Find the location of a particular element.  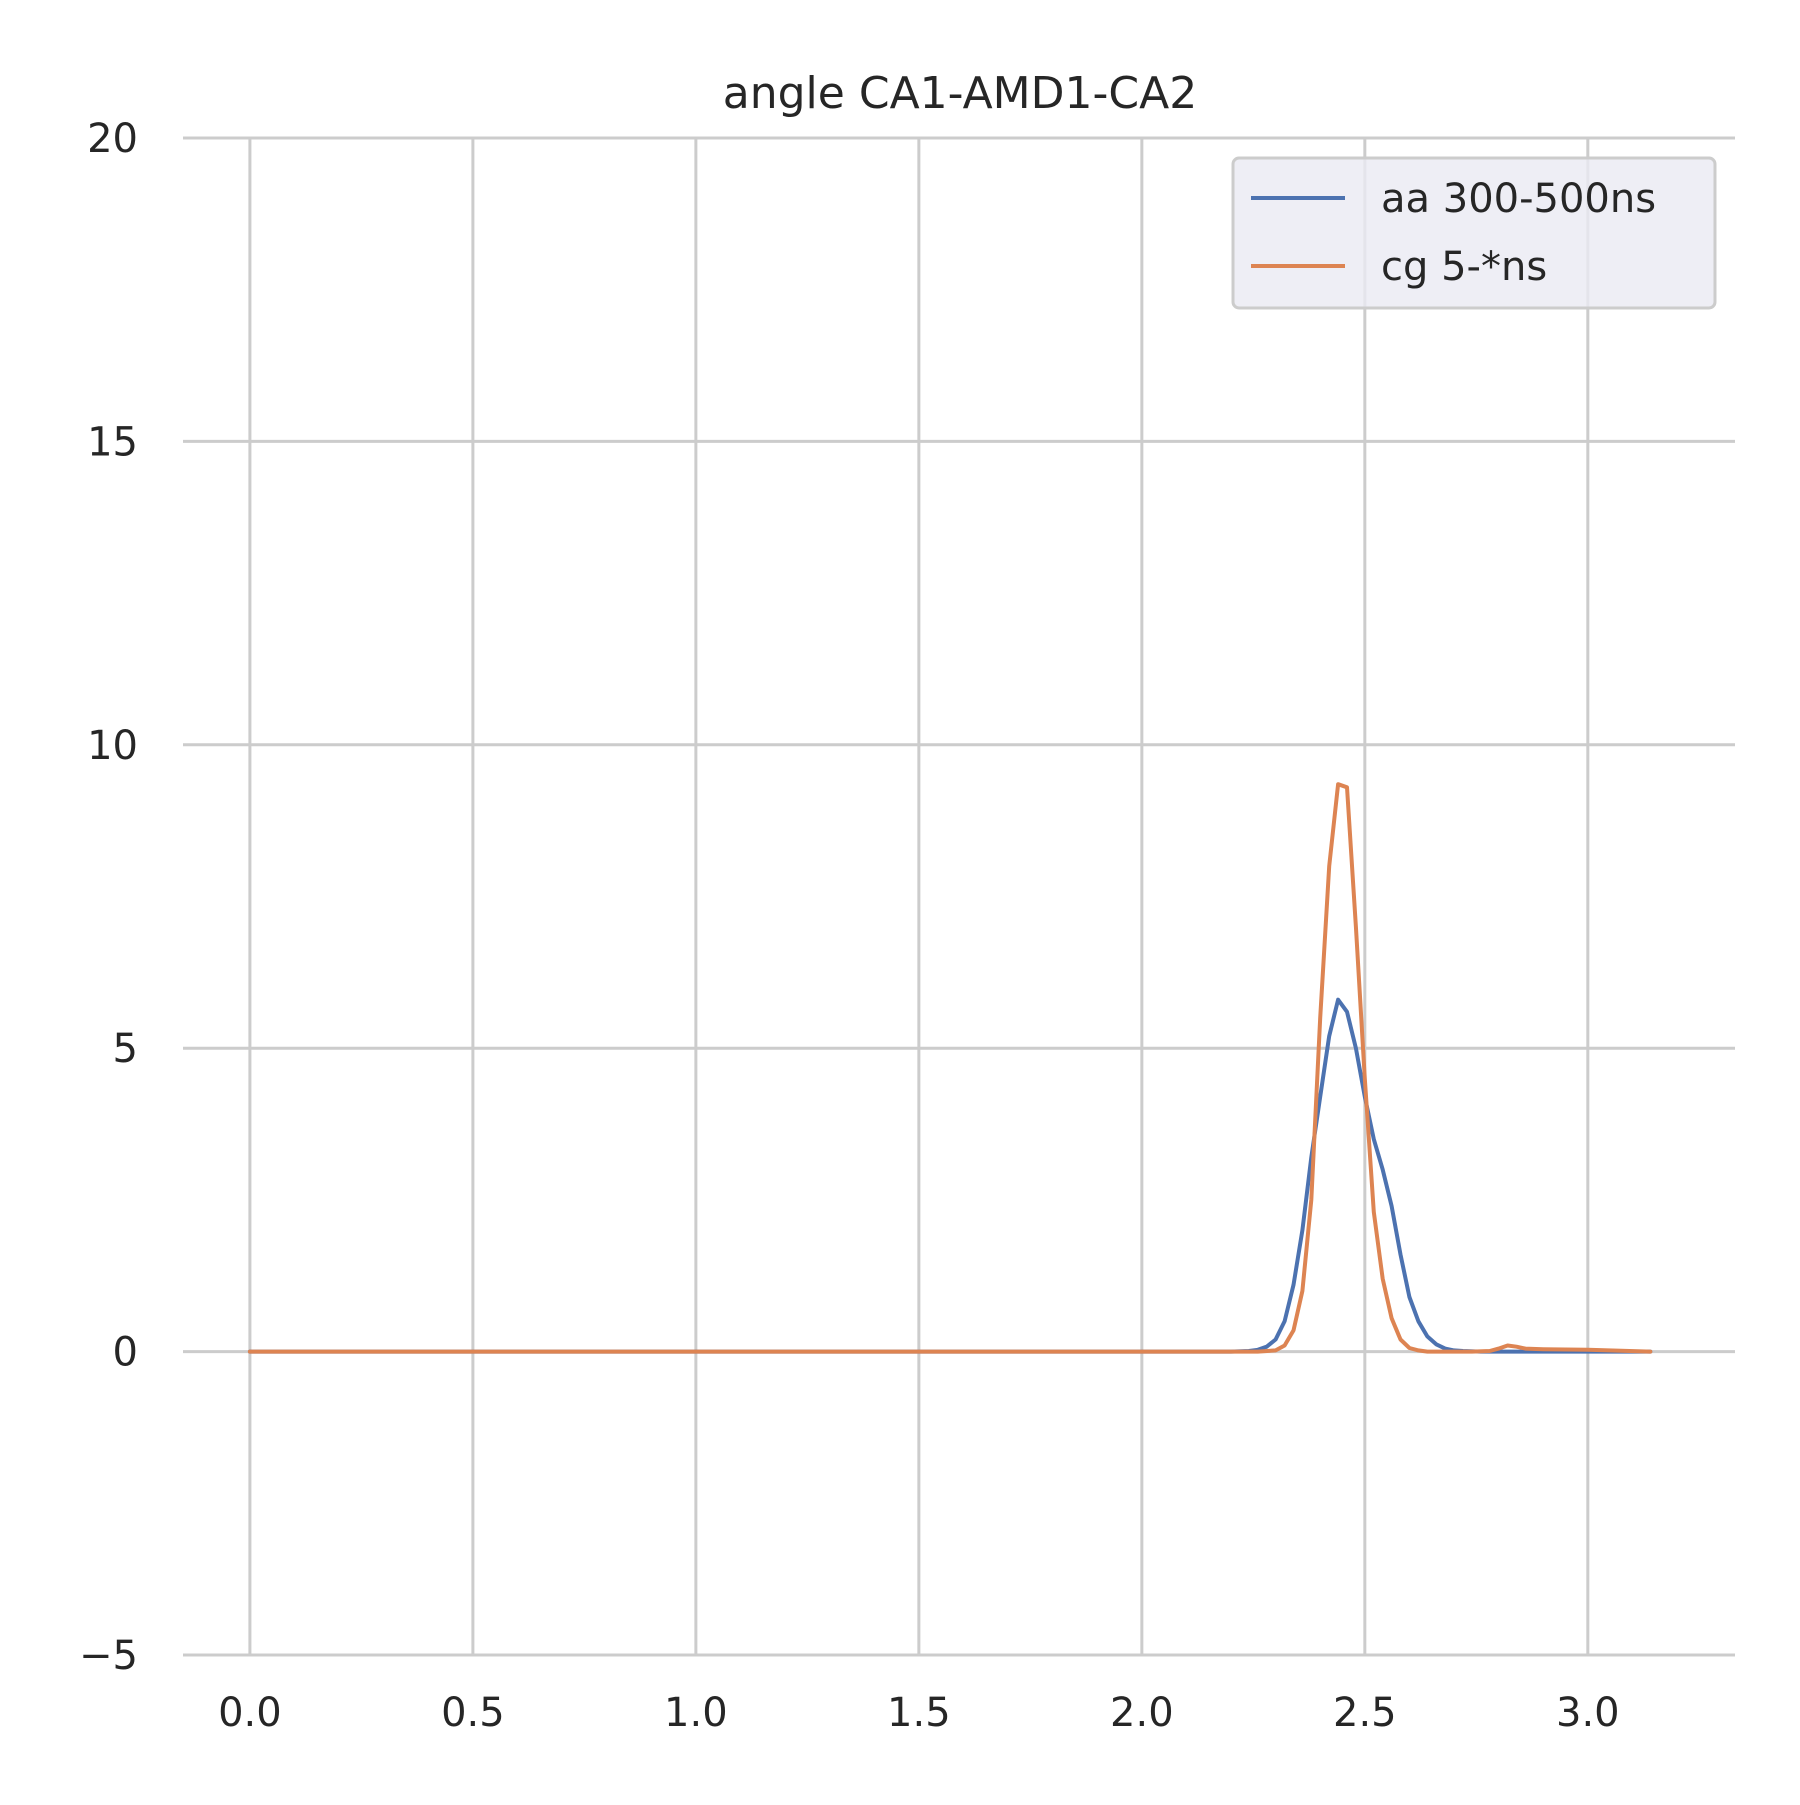

x-tick-label: 3.0 is located at coordinates (1588, 1713).